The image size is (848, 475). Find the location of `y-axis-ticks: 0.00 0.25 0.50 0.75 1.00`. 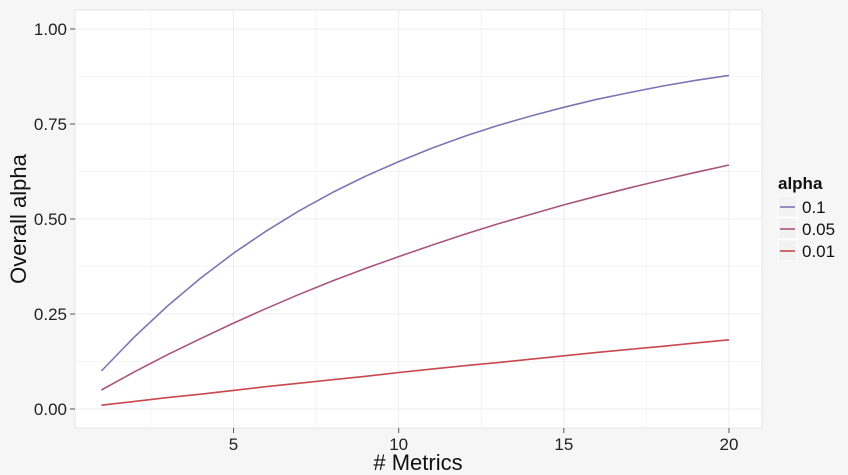

y-axis-ticks: 0.00 0.25 0.50 0.75 1.00 is located at coordinates (54, 219).